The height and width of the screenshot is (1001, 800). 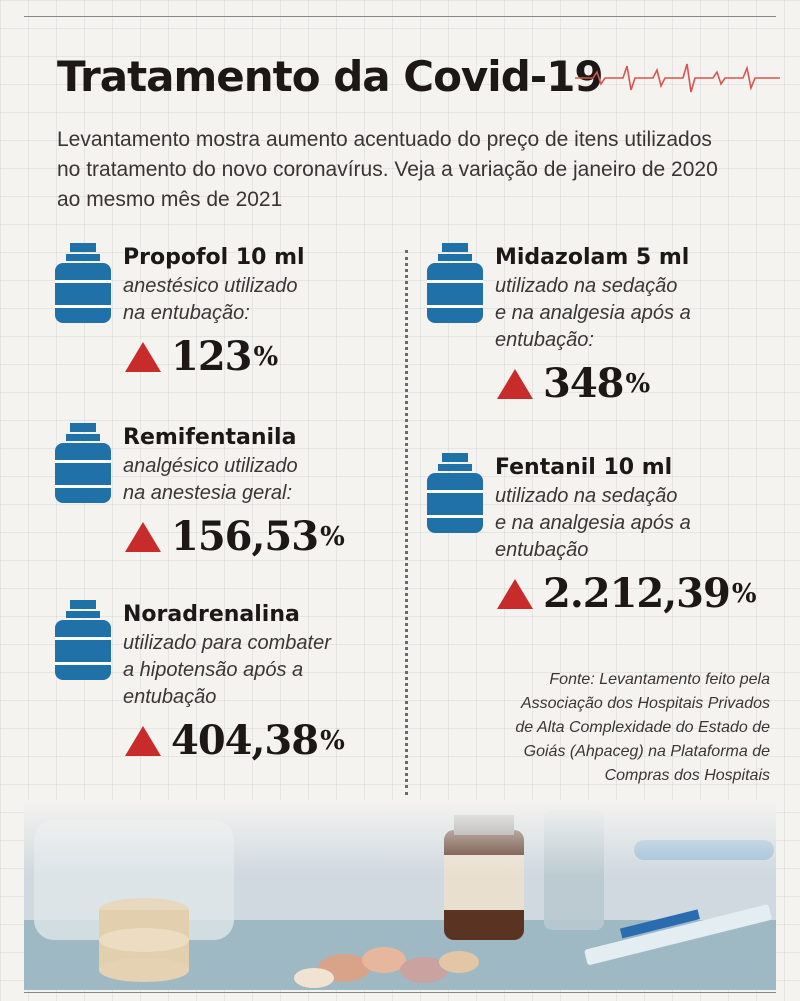 I want to click on price-change: 156,53 %, so click(x=269, y=537).